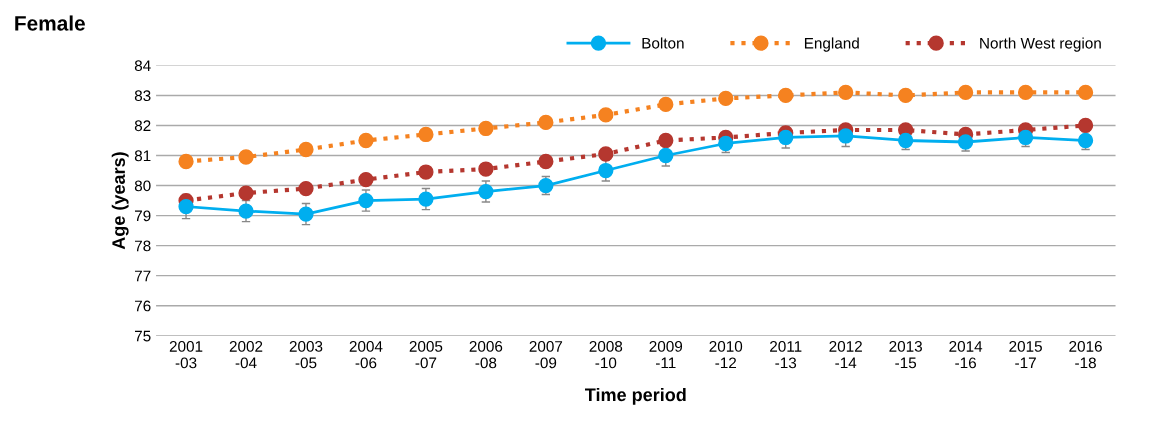 Image resolution: width=1156 pixels, height=436 pixels. I want to click on chart-title: Female, so click(50, 23).